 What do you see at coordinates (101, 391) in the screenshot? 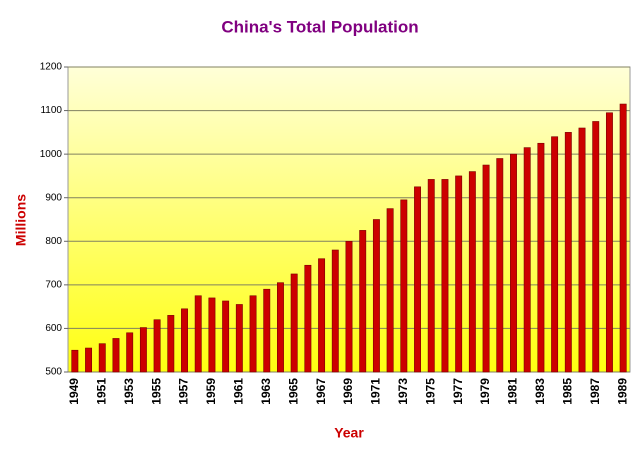
I see `x-tick-label: 1951` at bounding box center [101, 391].